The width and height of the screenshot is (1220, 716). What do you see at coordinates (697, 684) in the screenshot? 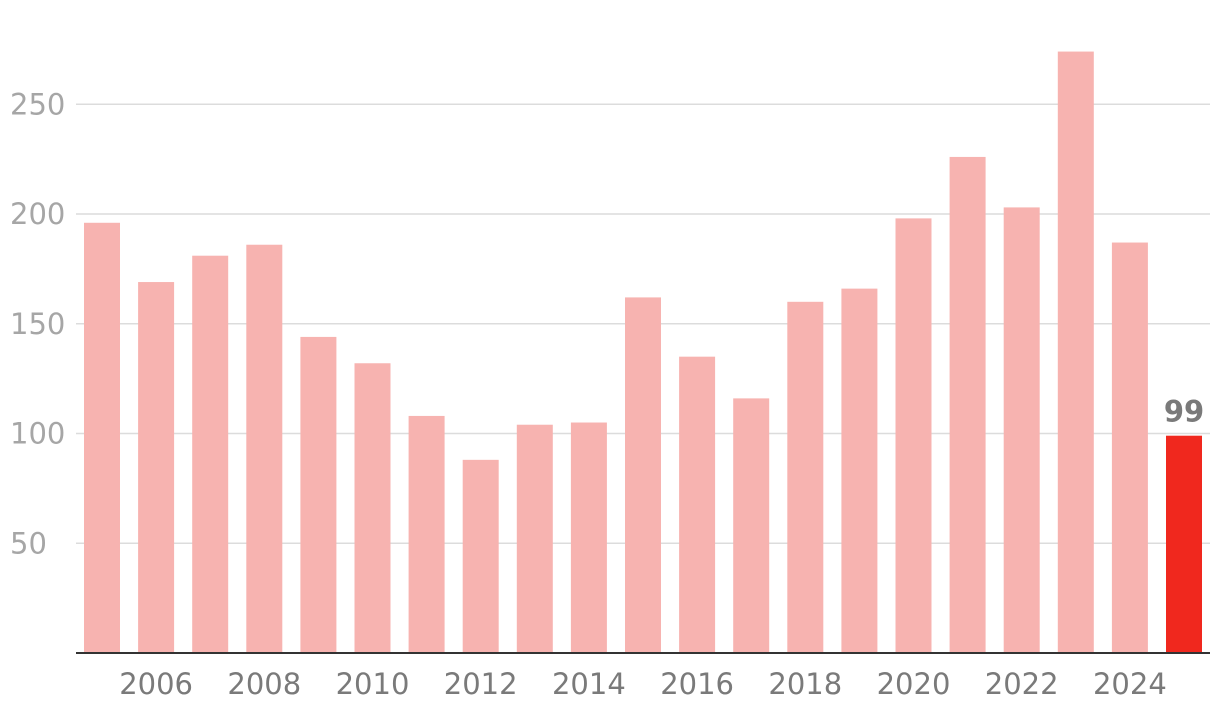
I see `x-tick-label: 2016` at bounding box center [697, 684].